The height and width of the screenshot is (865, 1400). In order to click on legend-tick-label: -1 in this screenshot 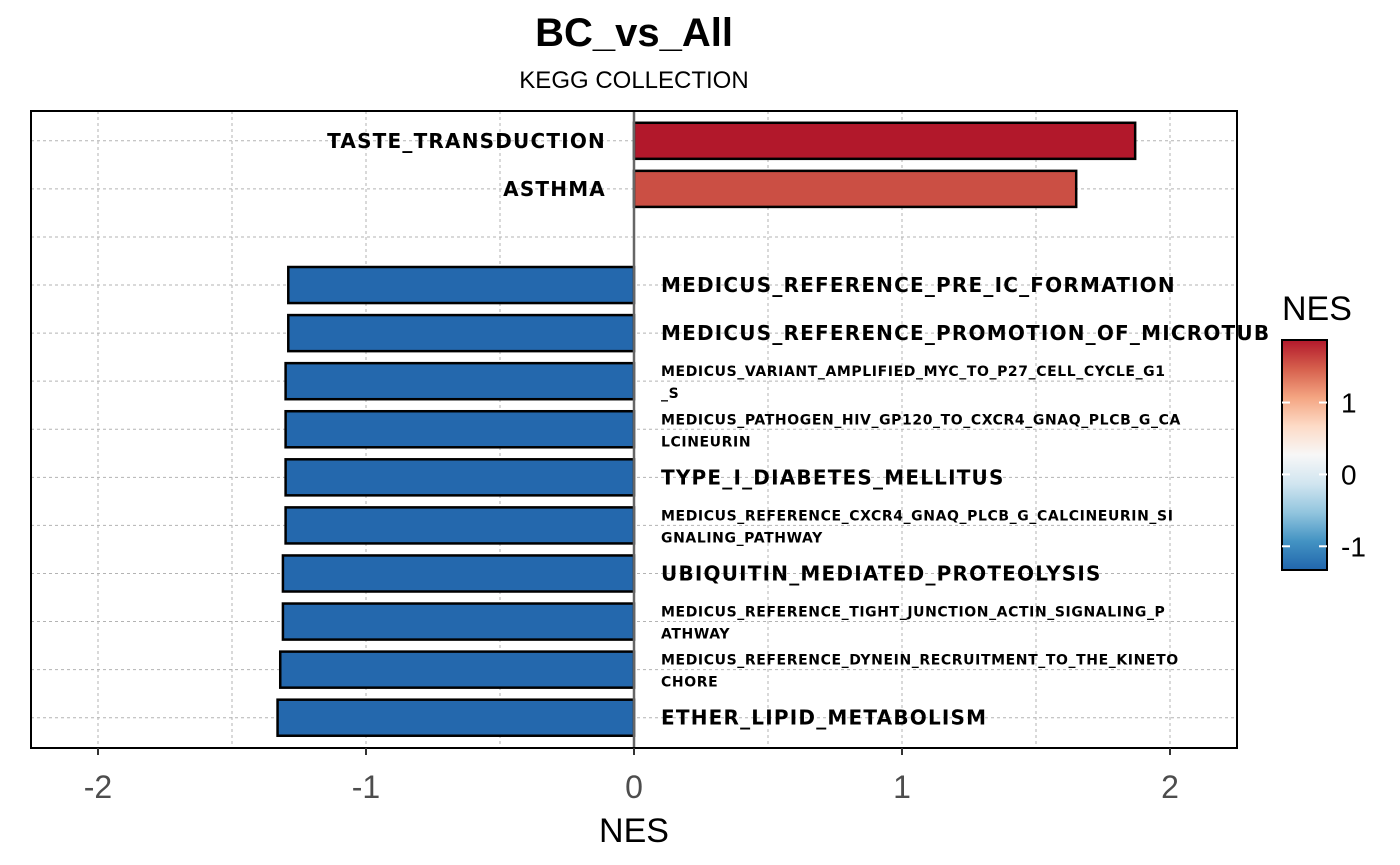, I will do `click(1353, 546)`.